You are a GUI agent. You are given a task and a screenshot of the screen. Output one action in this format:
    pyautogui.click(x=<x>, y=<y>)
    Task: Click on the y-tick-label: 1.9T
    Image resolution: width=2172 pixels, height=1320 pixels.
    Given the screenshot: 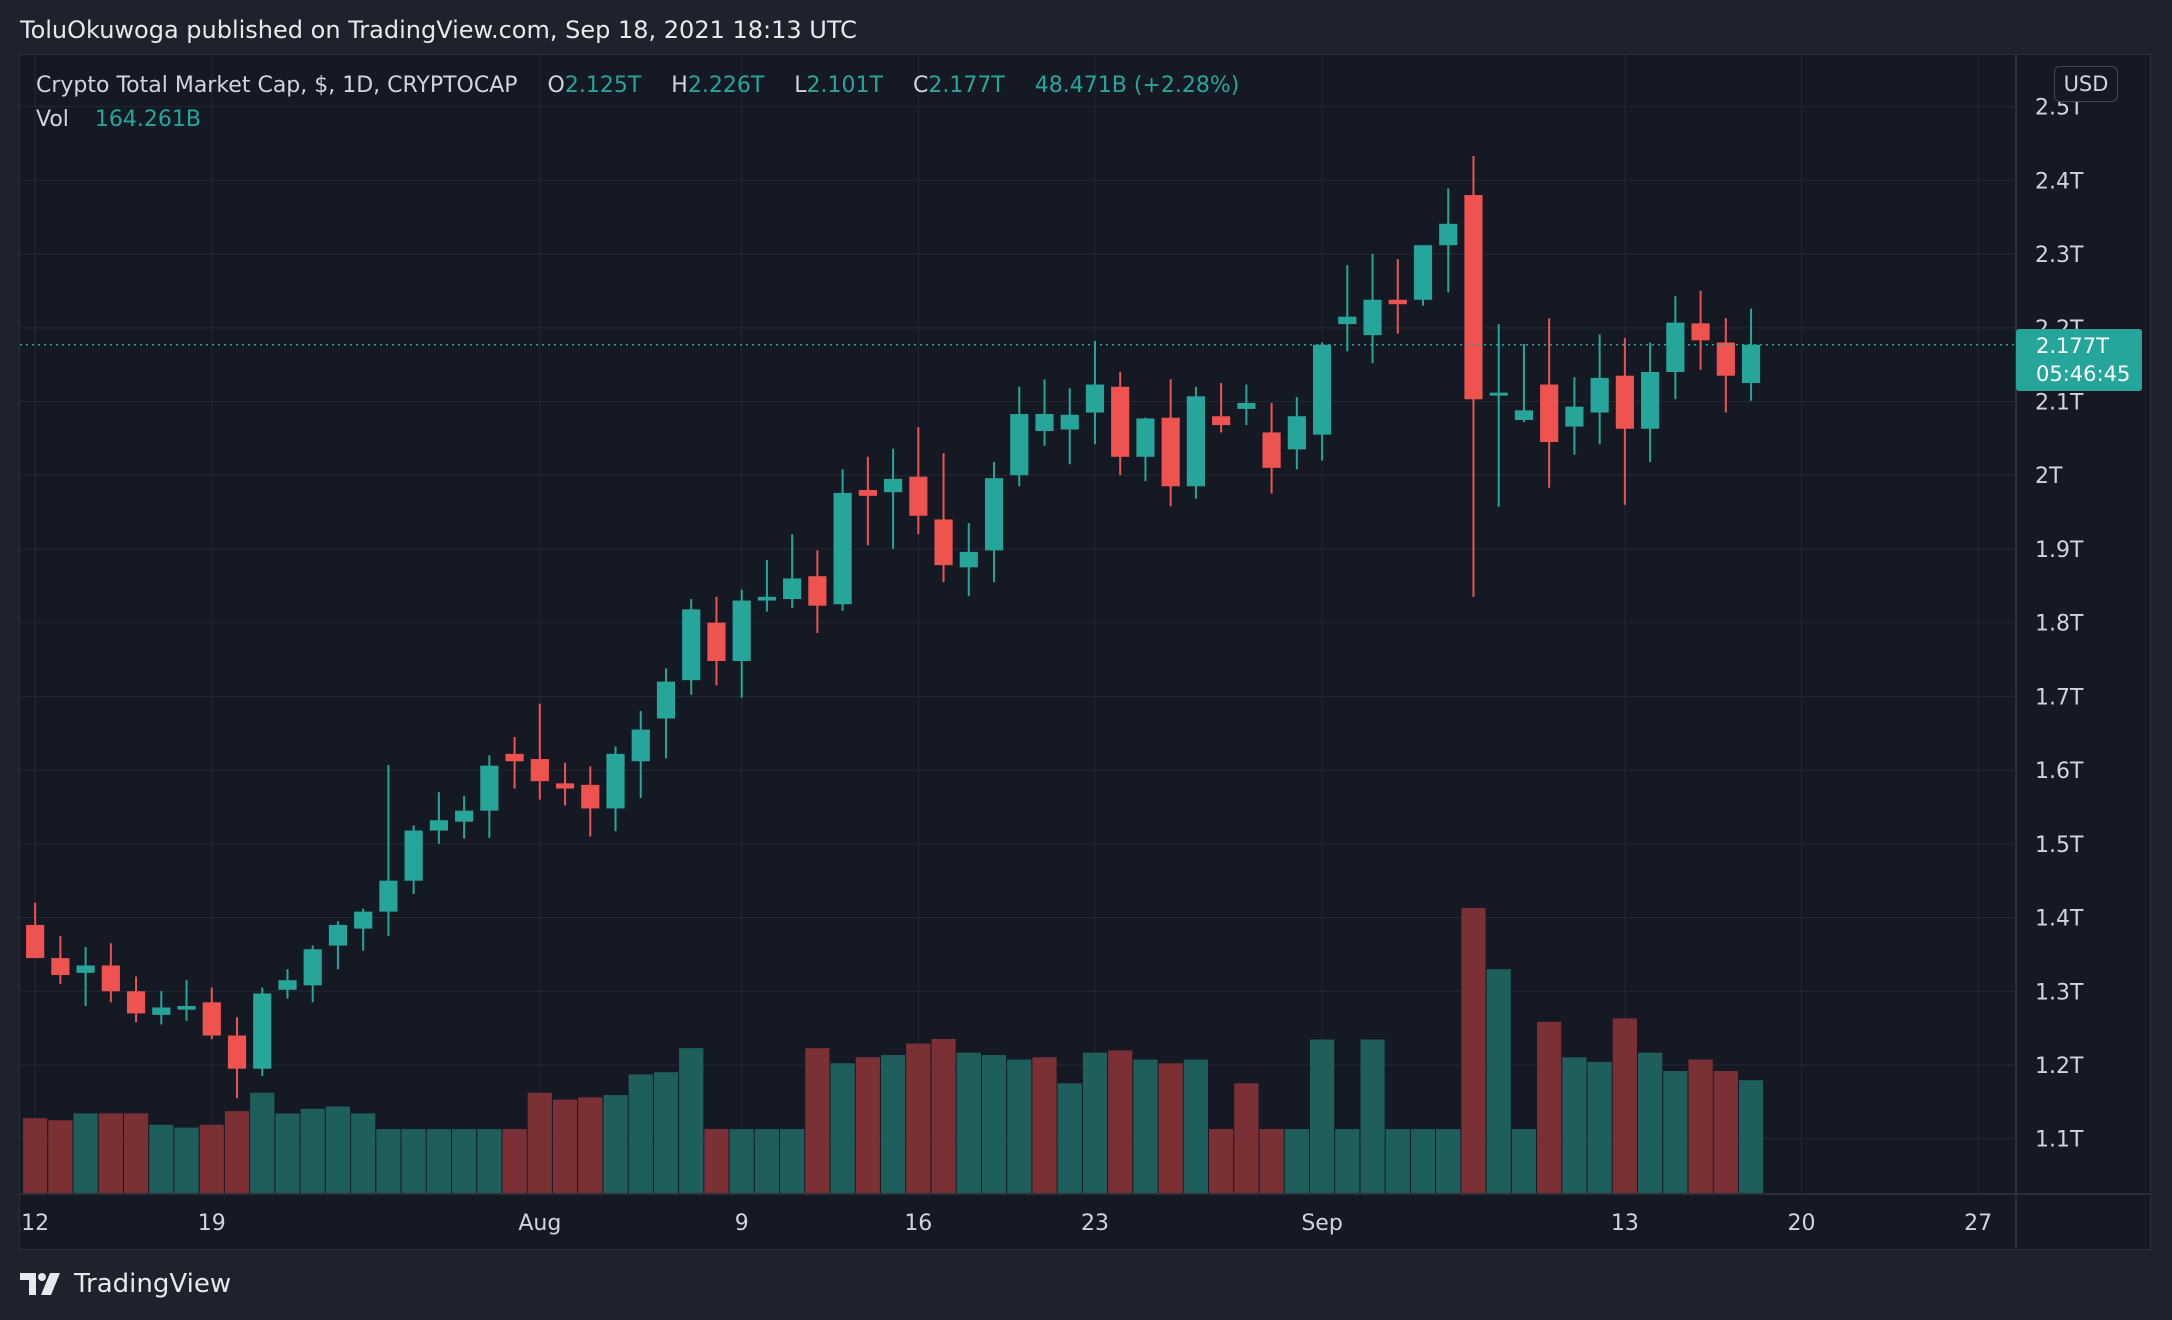 What is the action you would take?
    pyautogui.click(x=2059, y=550)
    